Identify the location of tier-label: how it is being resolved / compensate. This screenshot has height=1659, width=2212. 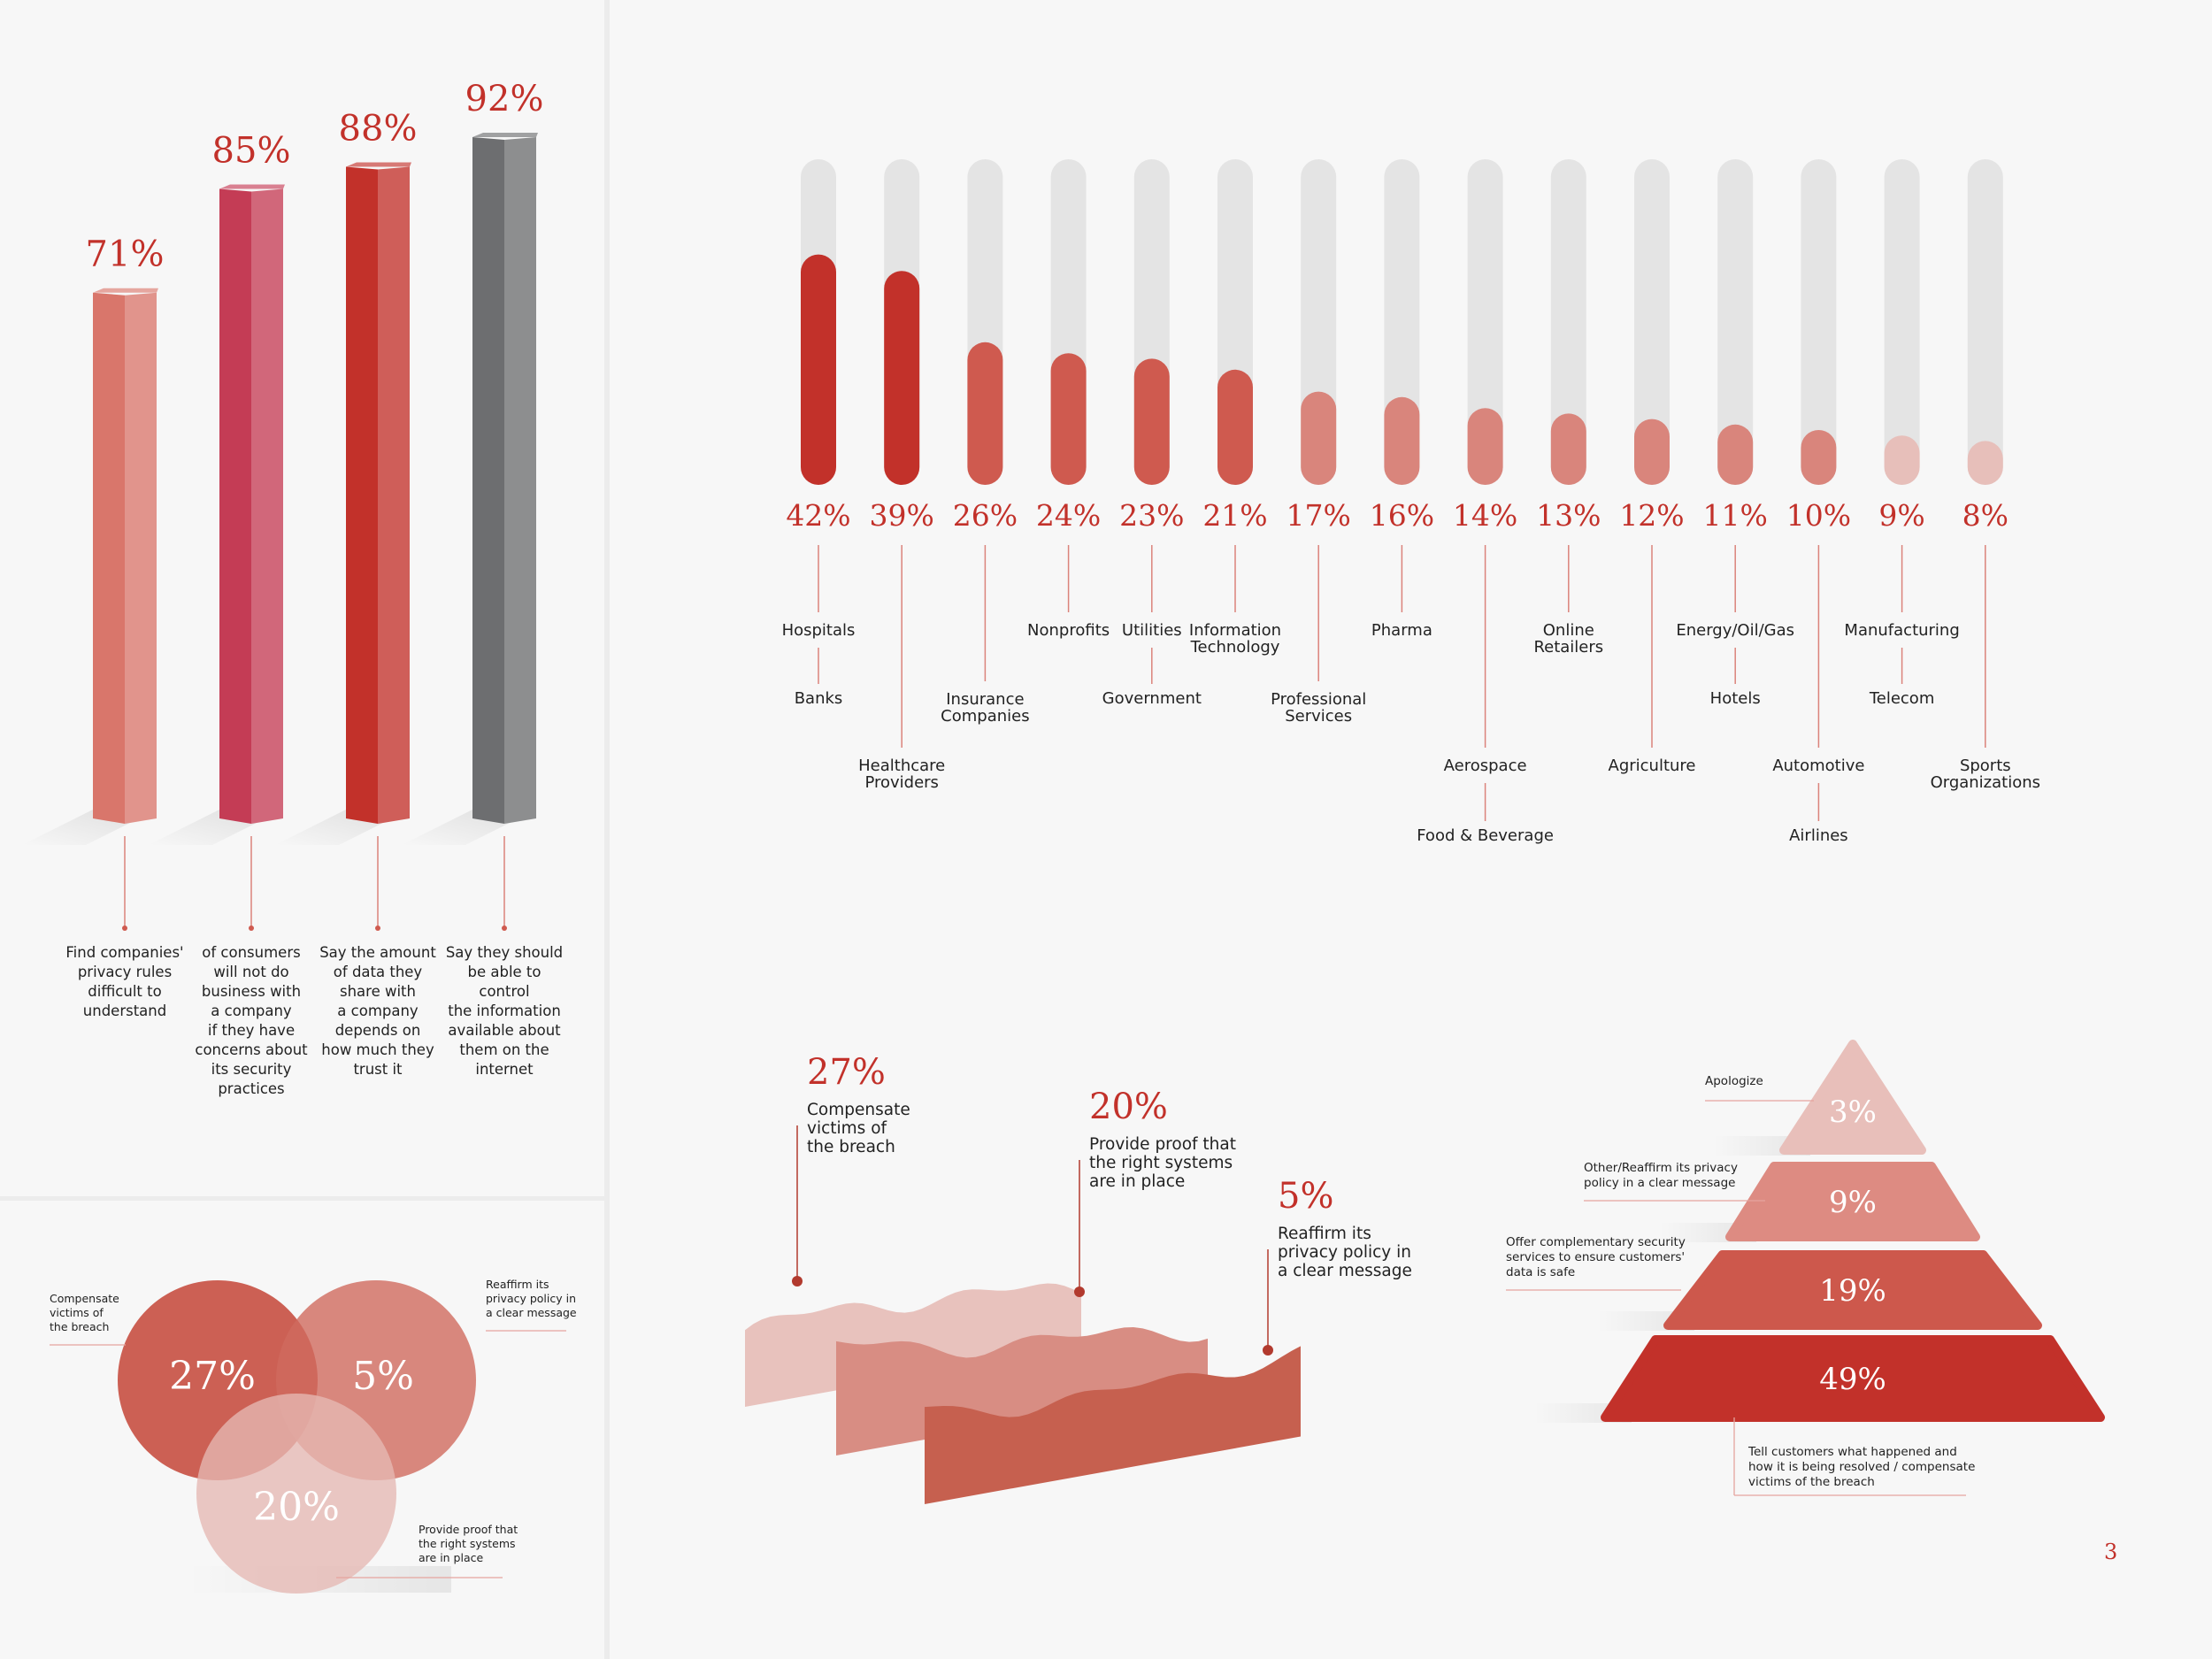
(1862, 1467).